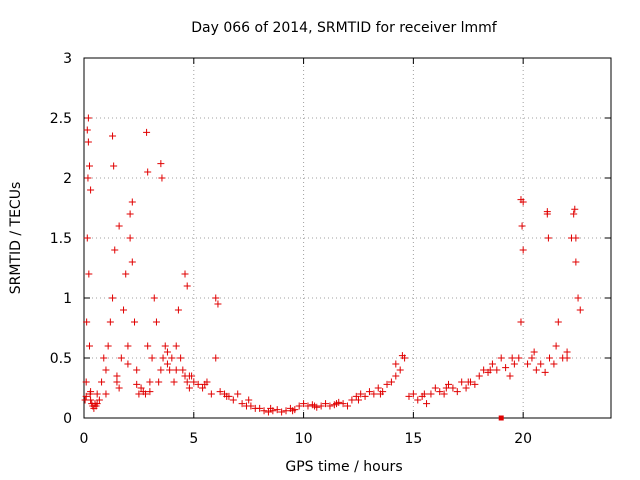  What do you see at coordinates (67, 59) in the screenshot?
I see `y-tick-label: 3` at bounding box center [67, 59].